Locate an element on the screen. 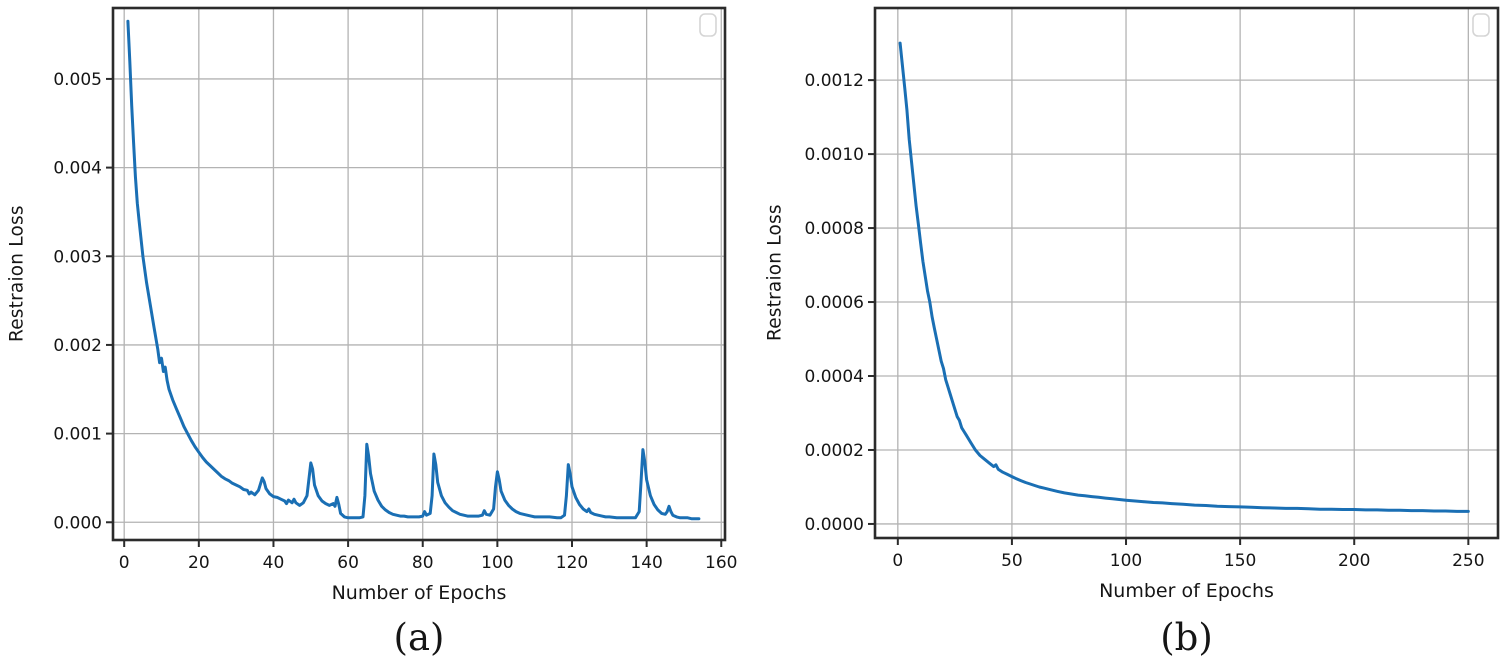 The image size is (1505, 667). x-tick-label: 40 is located at coordinates (274, 563).